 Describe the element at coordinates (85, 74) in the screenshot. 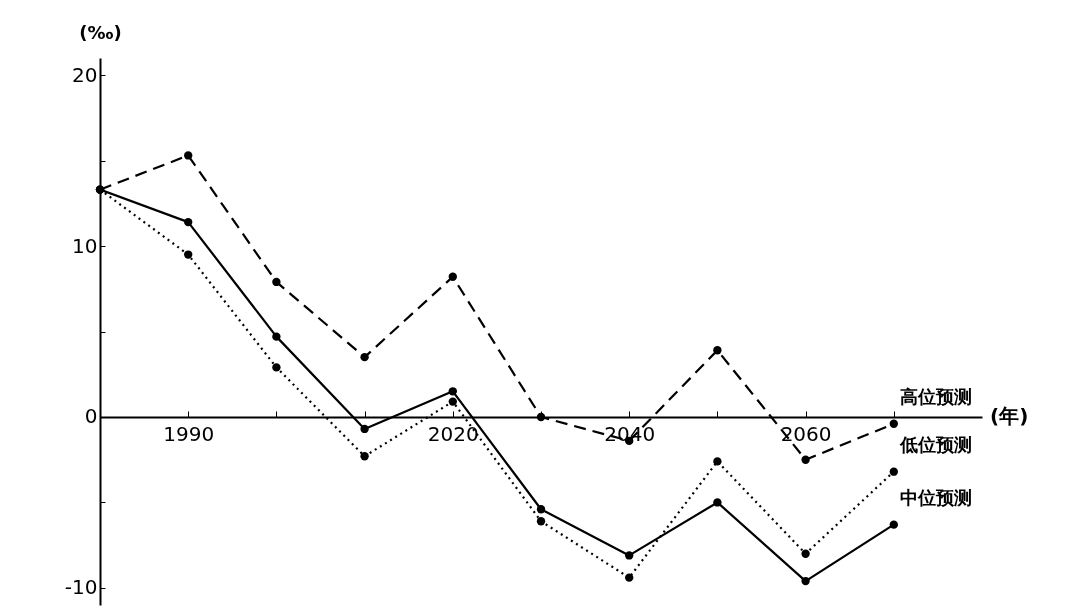

I see `y-tick-label: 20` at that location.